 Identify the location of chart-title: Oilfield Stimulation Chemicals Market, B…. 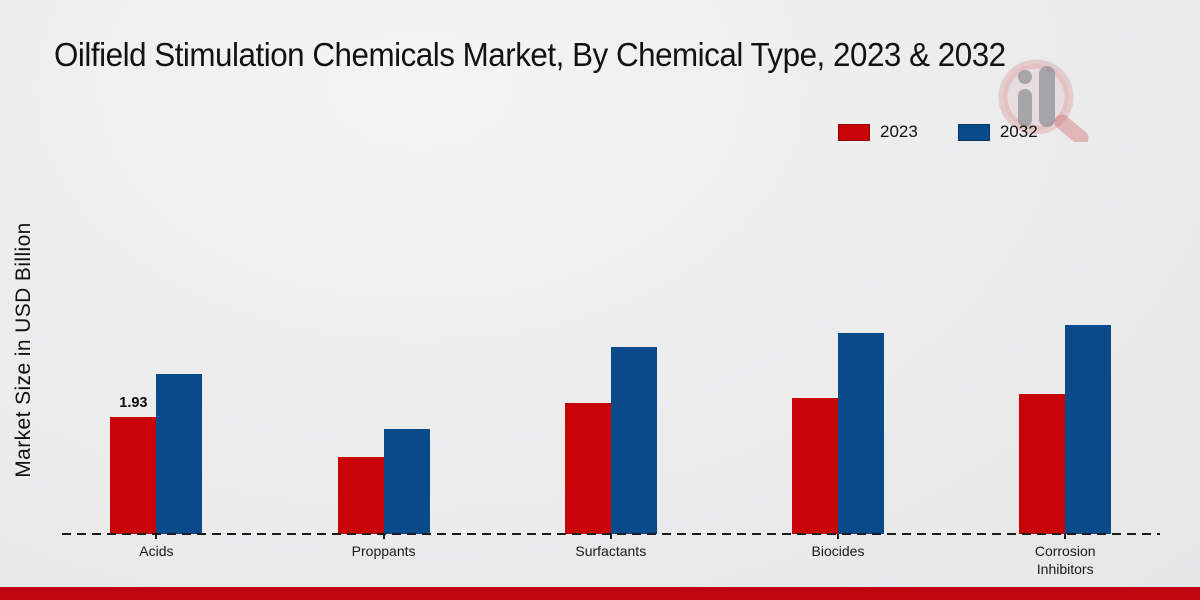
(530, 54).